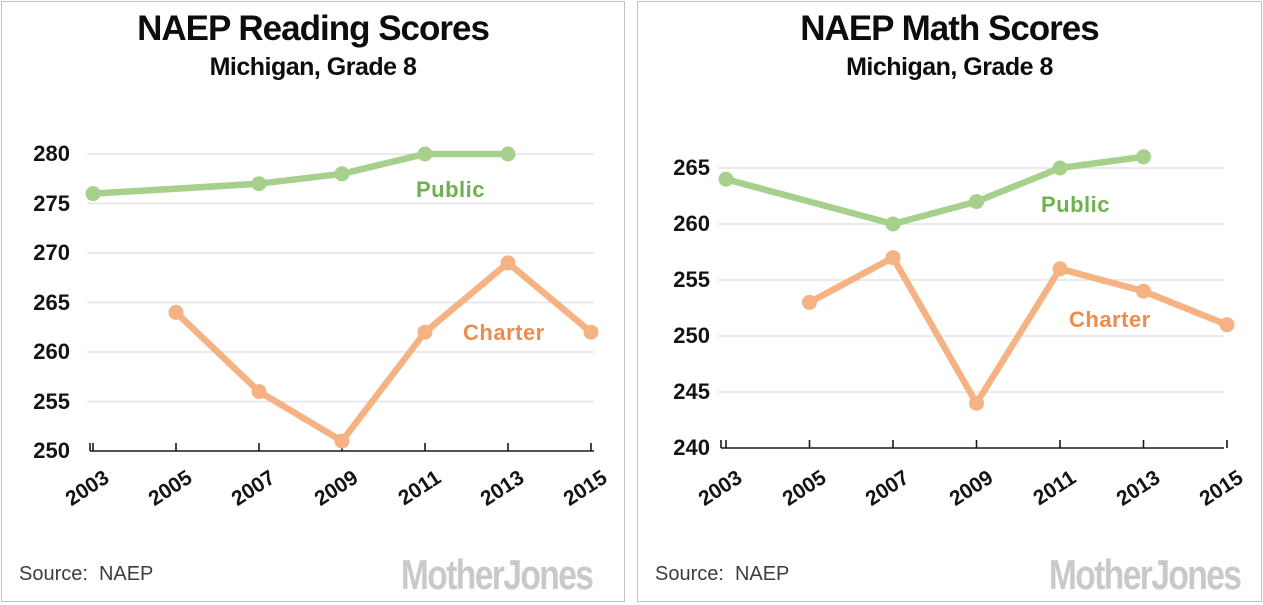 Image resolution: width=1263 pixels, height=605 pixels. What do you see at coordinates (313, 28) in the screenshot?
I see `chart-title: NAEP Reading Scores` at bounding box center [313, 28].